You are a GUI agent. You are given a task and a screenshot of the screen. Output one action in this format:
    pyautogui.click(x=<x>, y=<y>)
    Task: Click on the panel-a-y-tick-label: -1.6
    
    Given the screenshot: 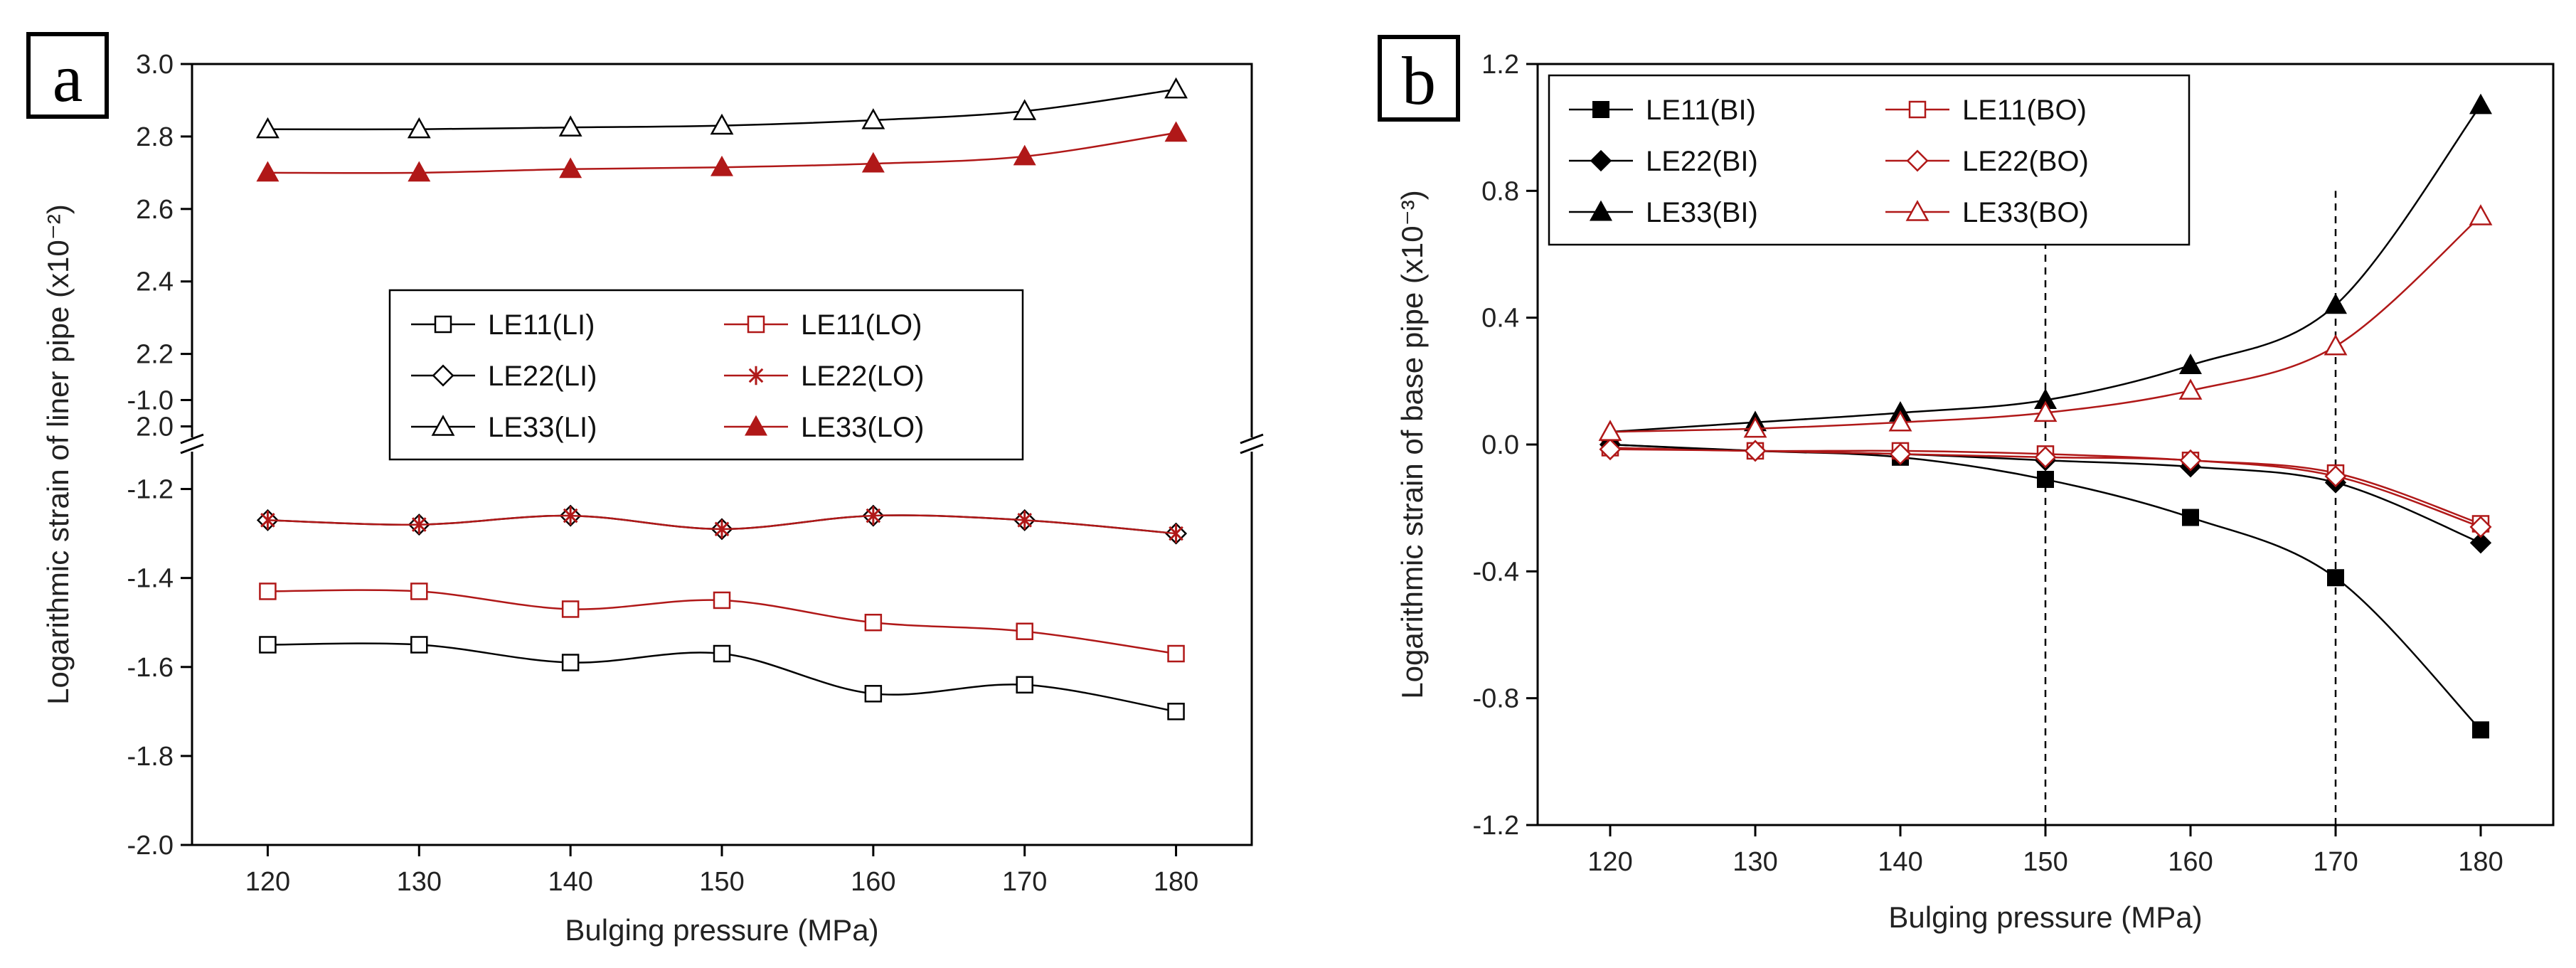 What is the action you would take?
    pyautogui.click(x=150, y=668)
    